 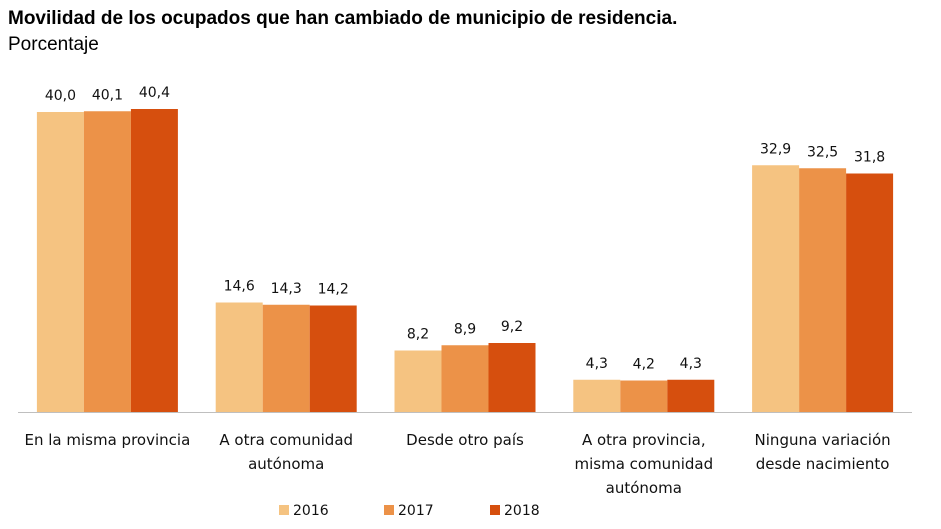 What do you see at coordinates (775, 149) in the screenshot?
I see `data-label-2016-4: 32,9` at bounding box center [775, 149].